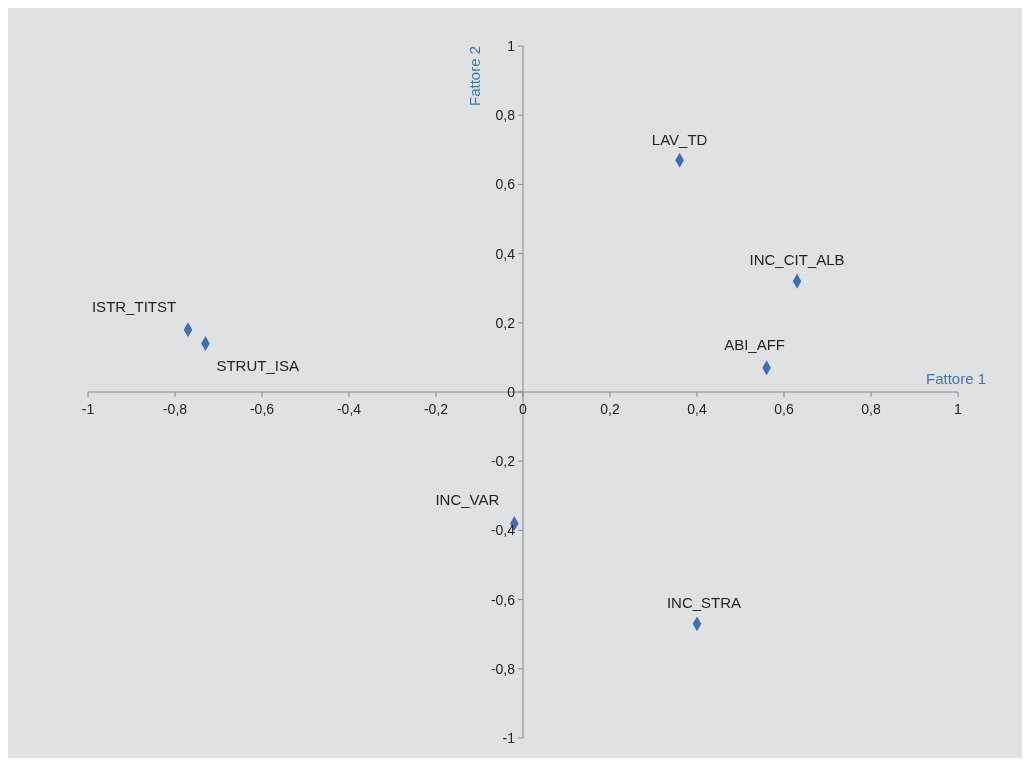 The width and height of the screenshot is (1030, 765). What do you see at coordinates (474, 76) in the screenshot?
I see `y-axis-title: Fattore 2` at bounding box center [474, 76].